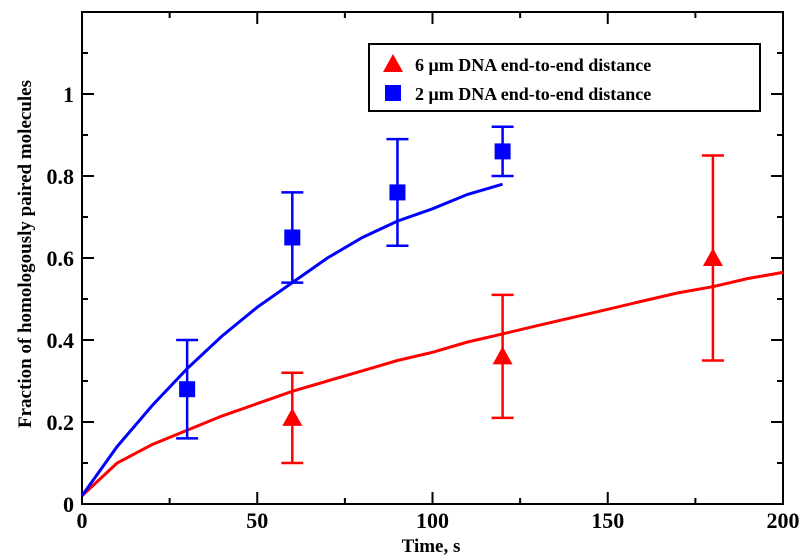 The width and height of the screenshot is (810, 560). What do you see at coordinates (61, 176) in the screenshot?
I see `y-tick-label: 0.8` at bounding box center [61, 176].